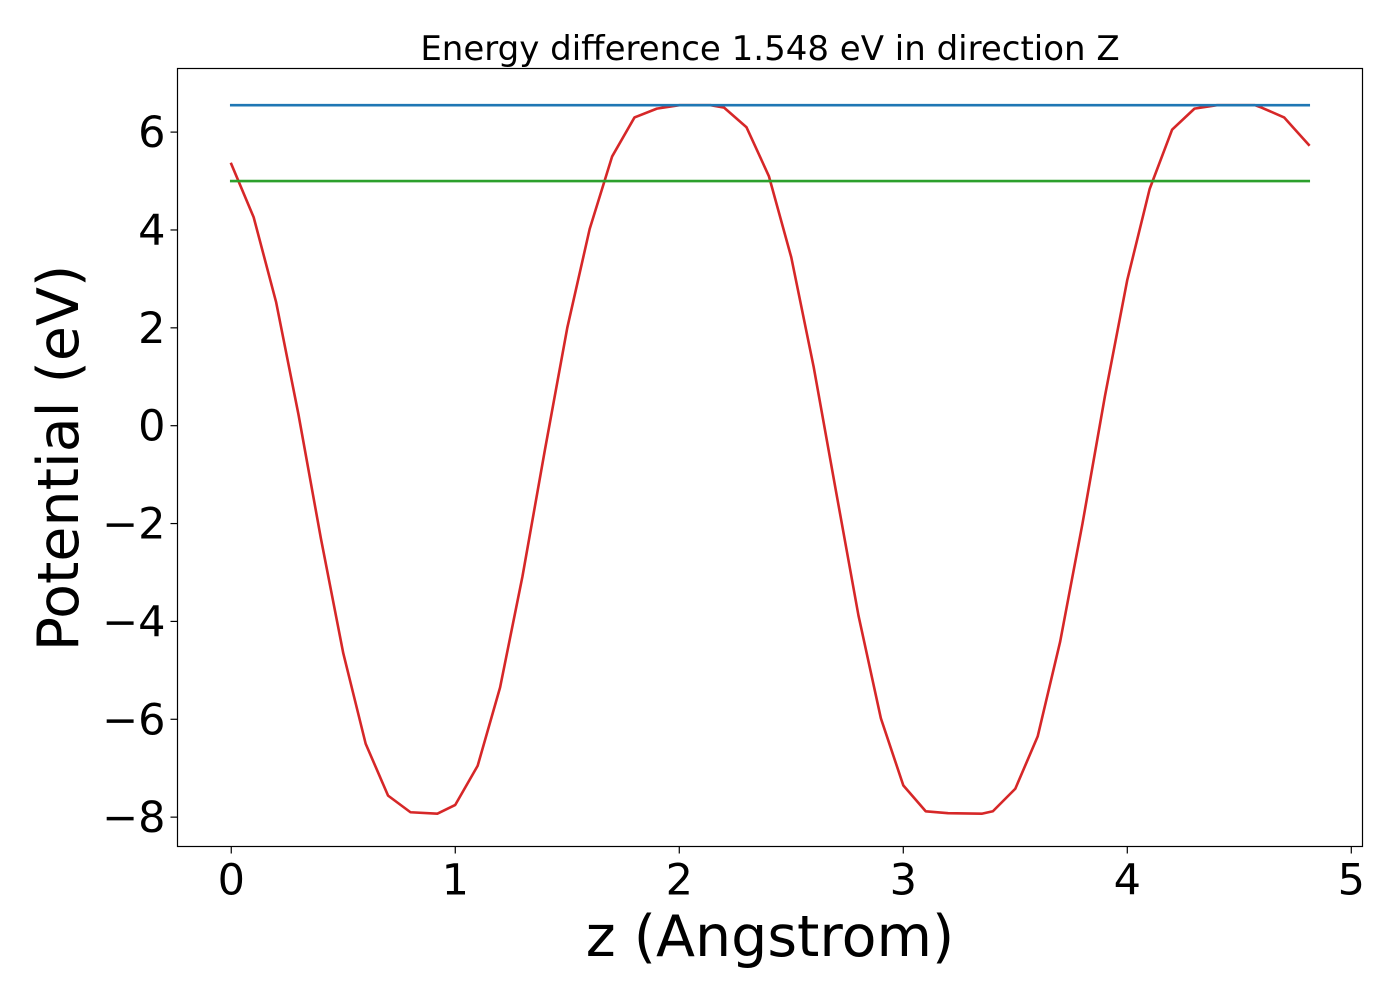  Describe the element at coordinates (231, 881) in the screenshot. I see `x-tick-label: 0` at that location.